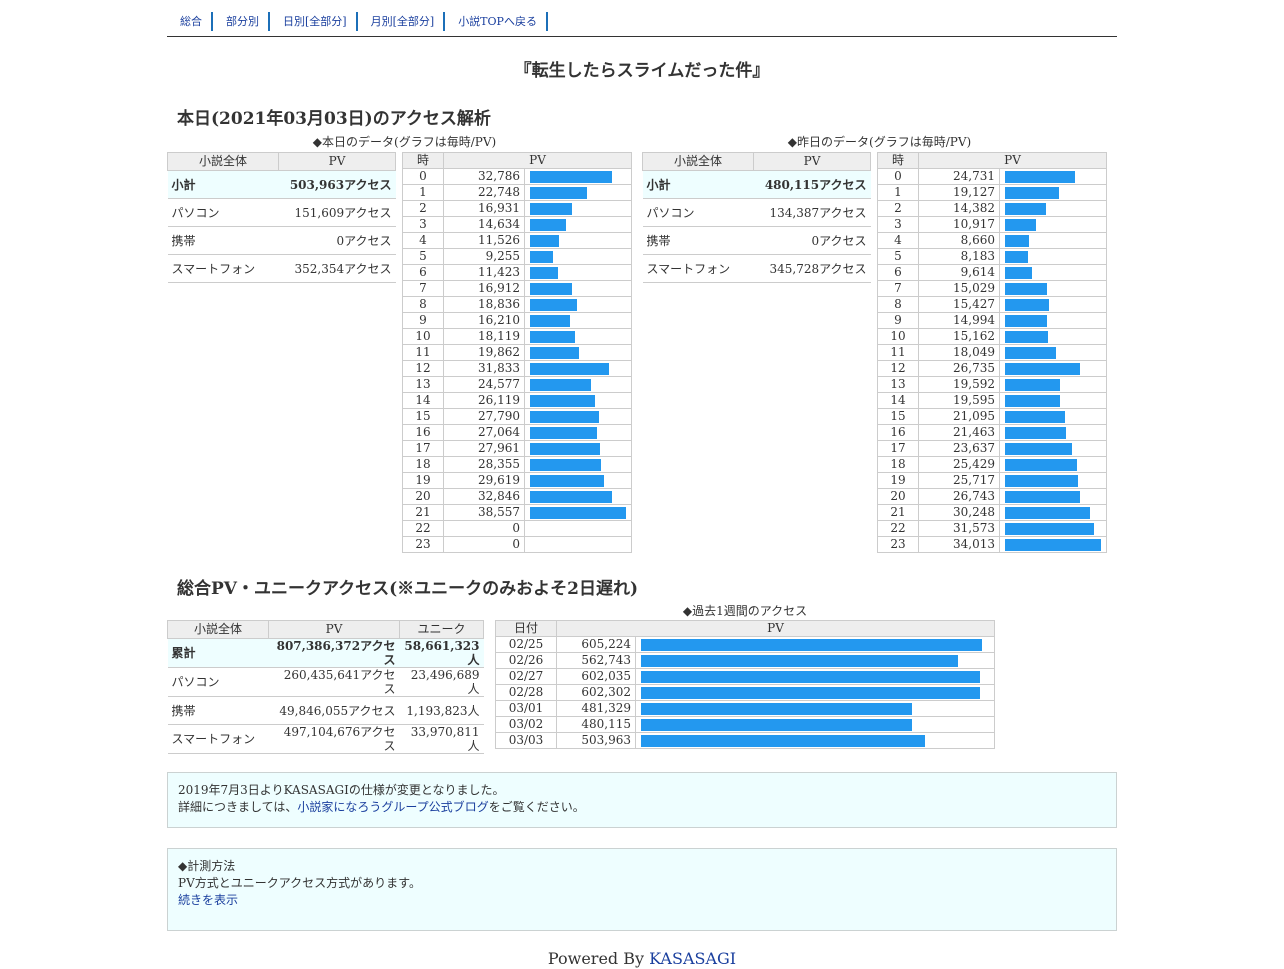 This screenshot has width=1284, height=969. Describe the element at coordinates (484, 256) in the screenshot. I see `hour-pv: 9,255` at that location.